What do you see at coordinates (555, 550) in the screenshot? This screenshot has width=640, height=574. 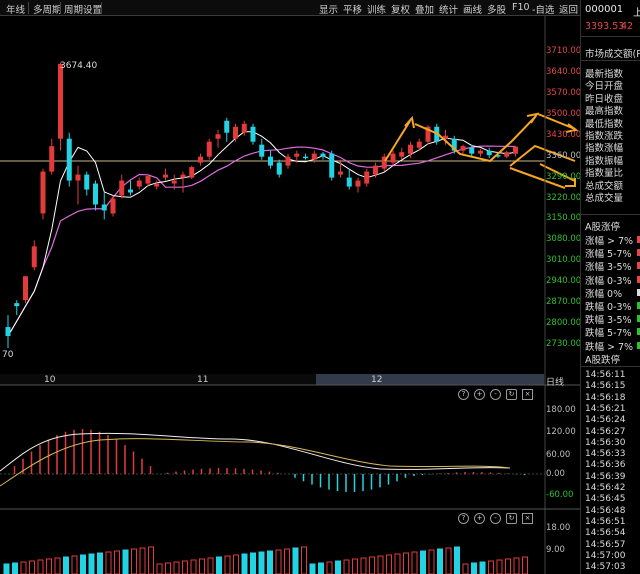 I see `volume-label: 9.00` at bounding box center [555, 550].